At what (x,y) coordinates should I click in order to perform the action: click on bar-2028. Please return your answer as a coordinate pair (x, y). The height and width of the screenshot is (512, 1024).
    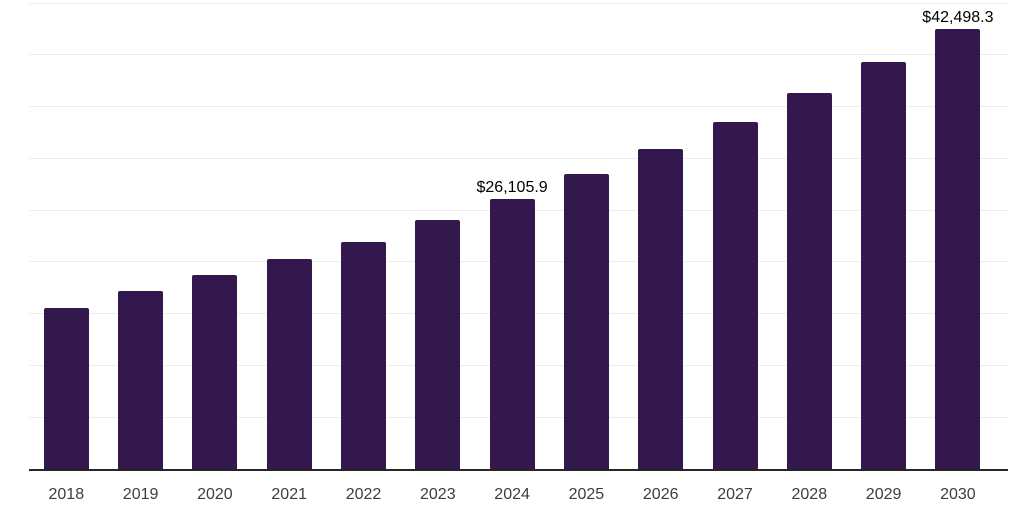
    Looking at the image, I should click on (809, 280).